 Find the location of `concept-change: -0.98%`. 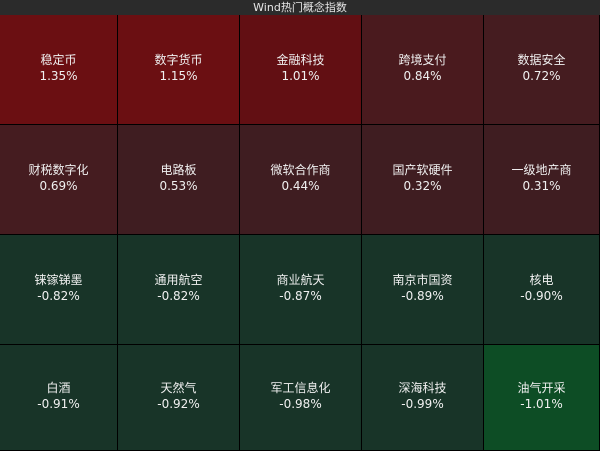

concept-change: -0.98% is located at coordinates (300, 403).